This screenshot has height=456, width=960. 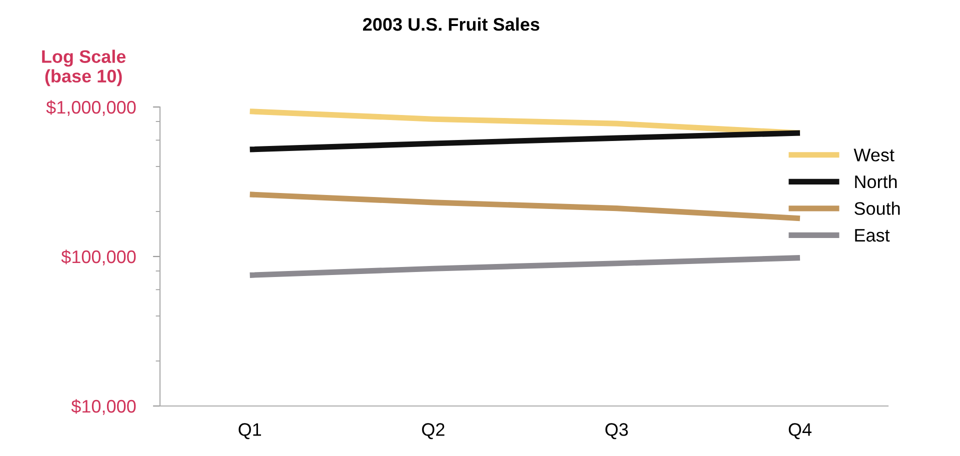 What do you see at coordinates (91, 108) in the screenshot?
I see `y-tick-label: $1,000,000` at bounding box center [91, 108].